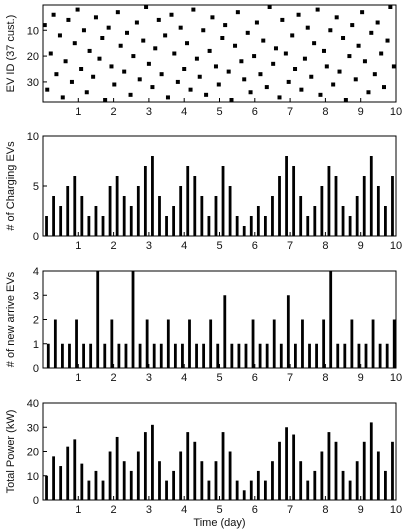  Describe the element at coordinates (33, 453) in the screenshot. I see `y-tick-label: 20` at that location.